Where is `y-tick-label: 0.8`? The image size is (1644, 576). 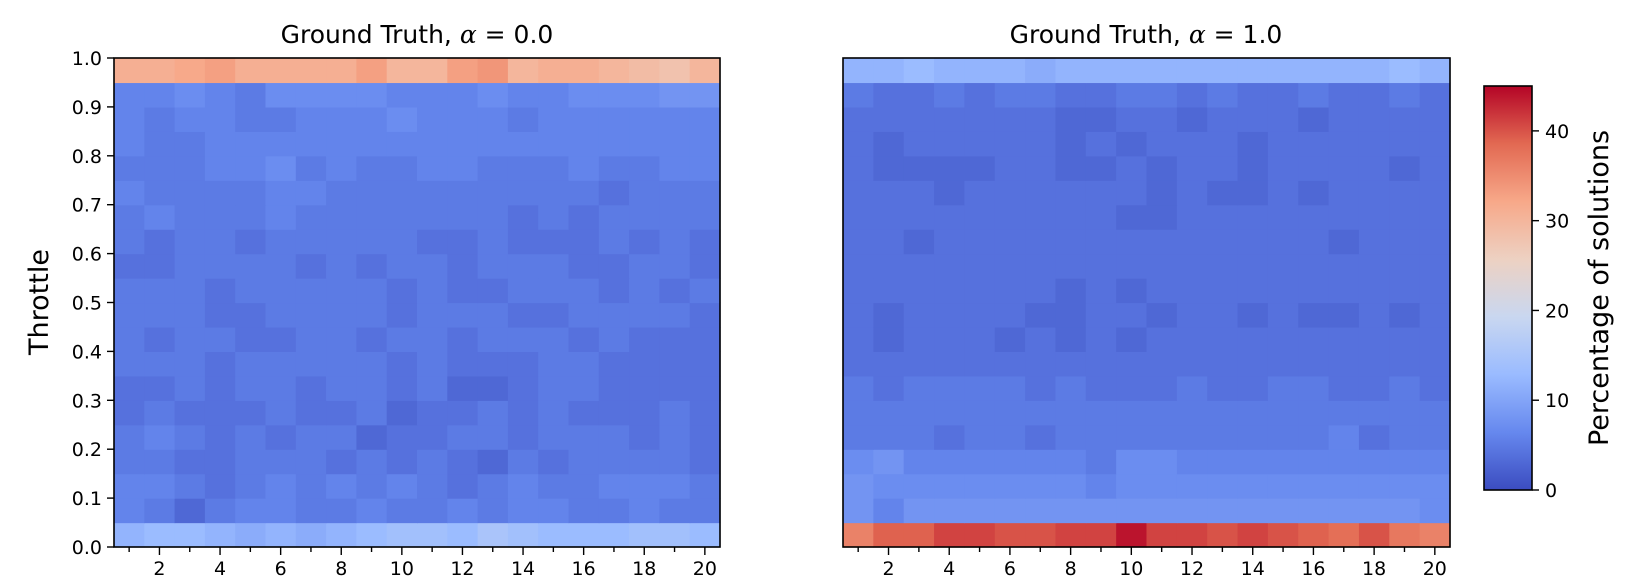
y-tick-label: 0.8 is located at coordinates (87, 157).